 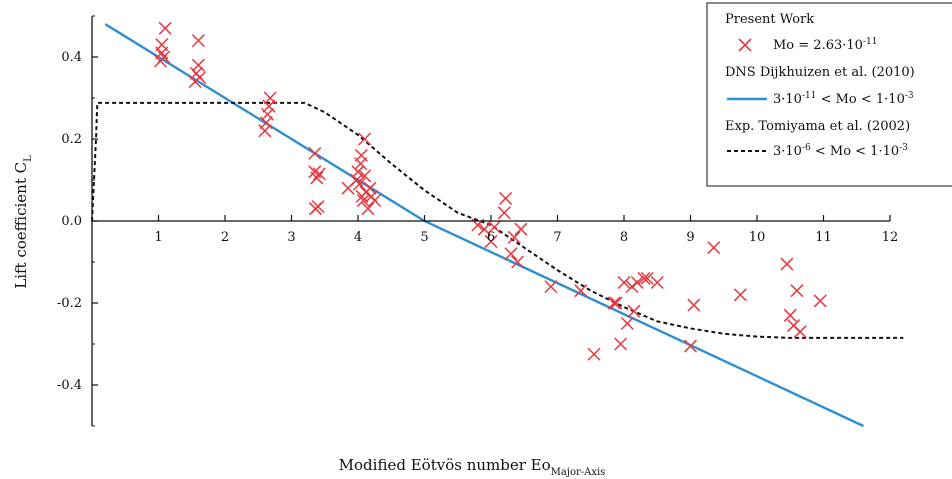 I want to click on x-axis-title: Modified Eötvös number EoMajor-Axis, so click(x=472, y=467).